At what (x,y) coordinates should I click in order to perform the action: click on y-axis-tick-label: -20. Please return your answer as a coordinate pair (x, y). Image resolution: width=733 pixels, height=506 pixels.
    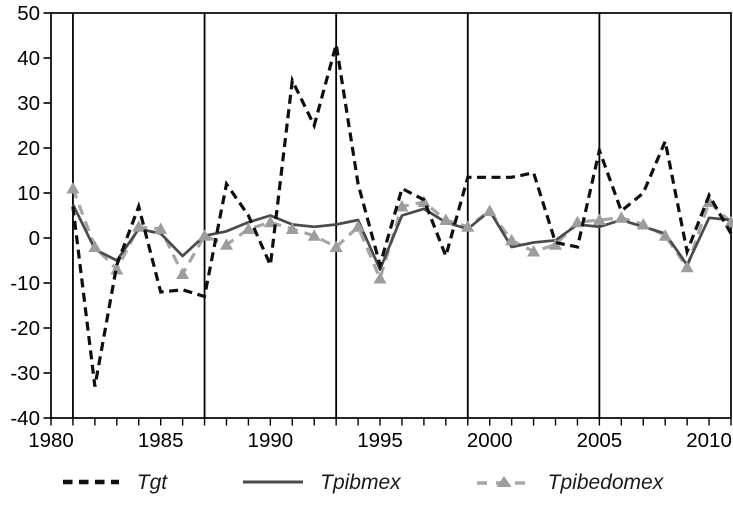
    Looking at the image, I should click on (25, 328).